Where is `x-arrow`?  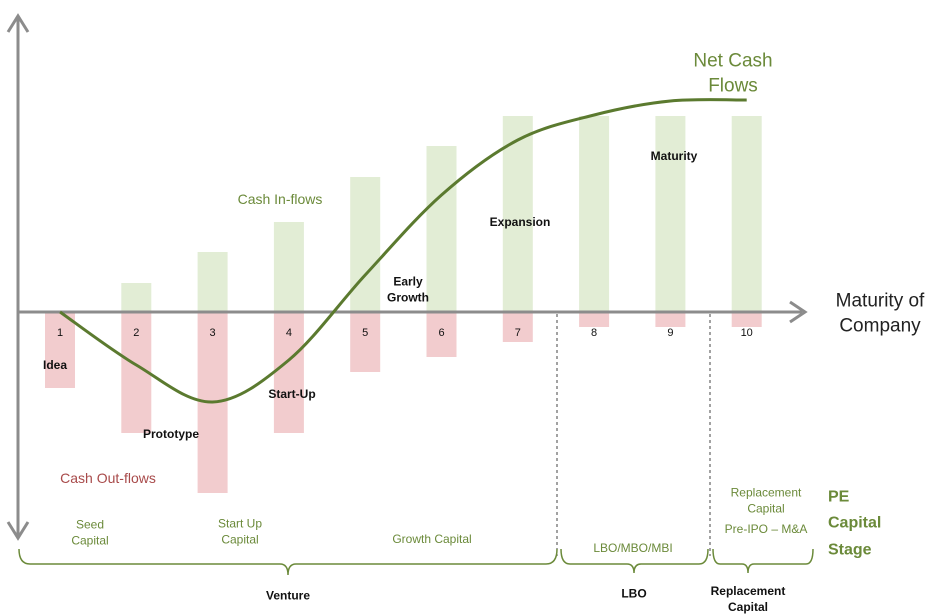
x-arrow is located at coordinates (798, 312).